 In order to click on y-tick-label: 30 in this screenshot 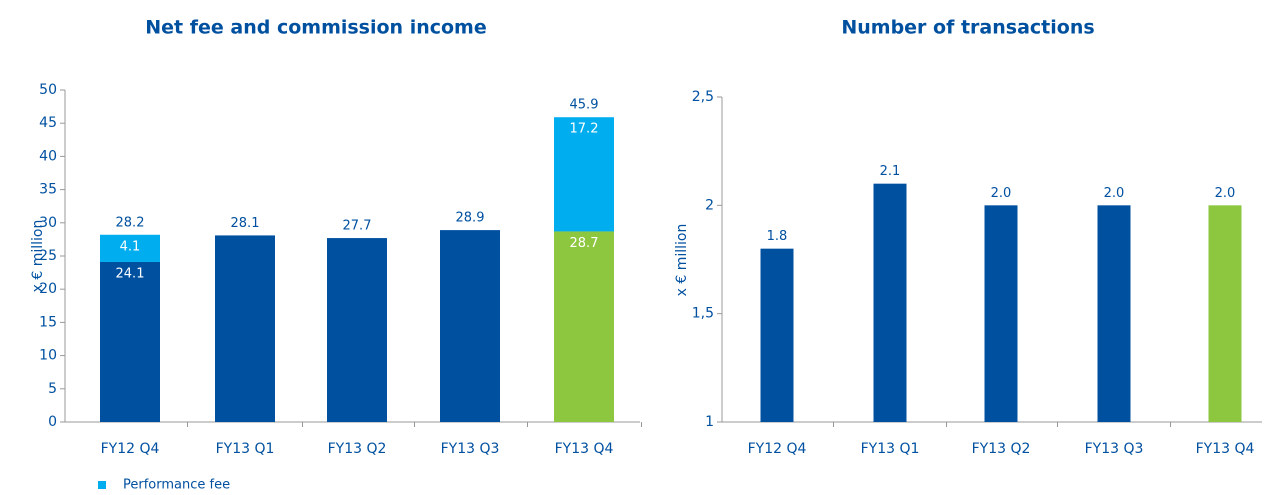, I will do `click(48, 223)`.